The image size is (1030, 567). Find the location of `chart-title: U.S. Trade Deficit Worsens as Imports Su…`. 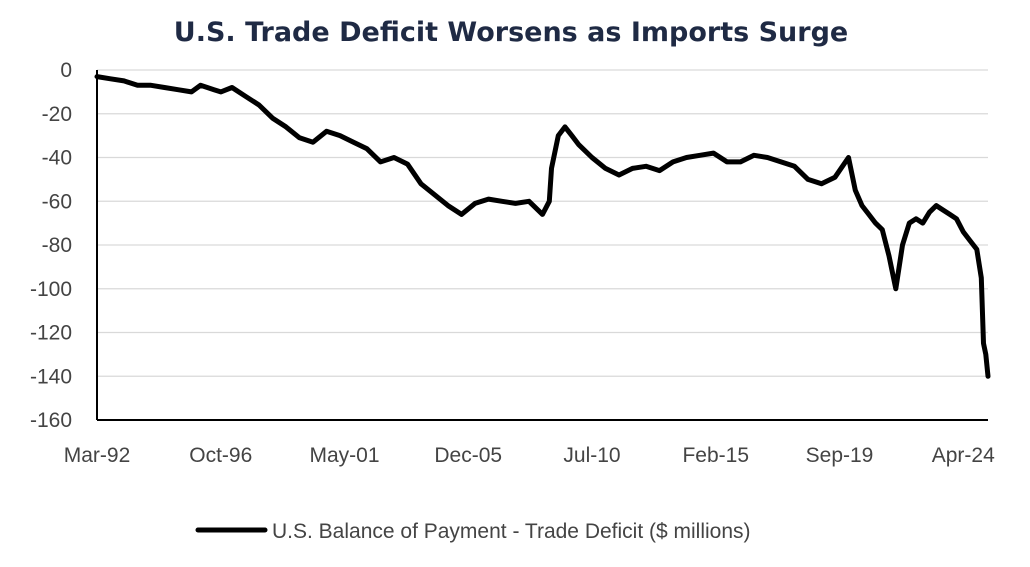

chart-title: U.S. Trade Deficit Worsens as Imports Su… is located at coordinates (511, 32).